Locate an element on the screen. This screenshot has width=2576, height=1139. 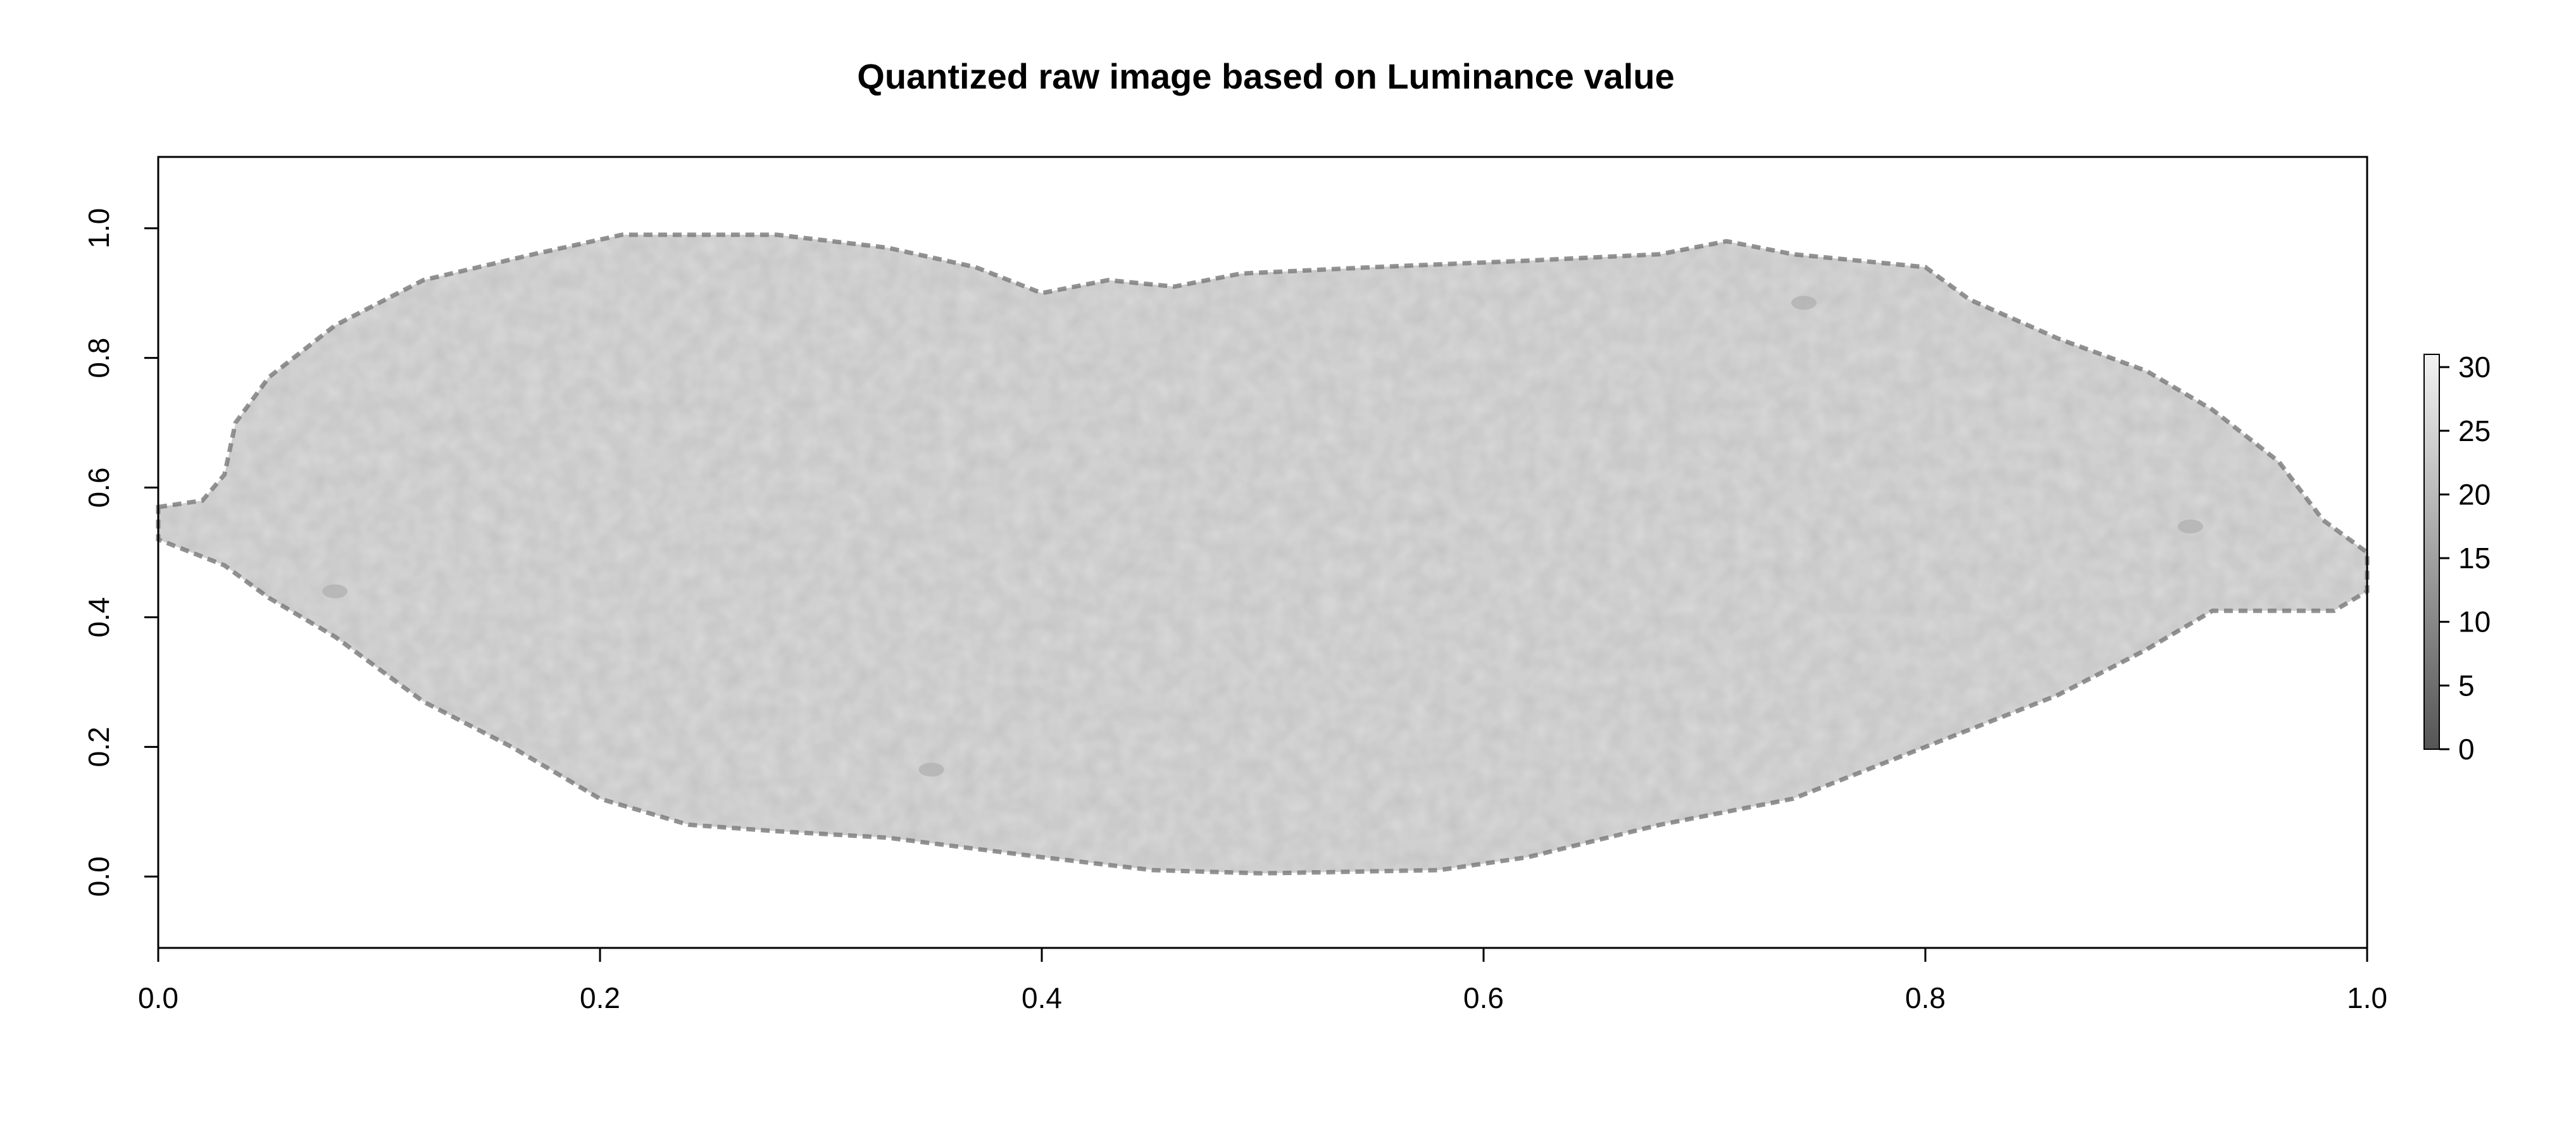
y-axis: 0.0 0.2 0.4 0.6 0.8 1.0 is located at coordinates (120, 552).